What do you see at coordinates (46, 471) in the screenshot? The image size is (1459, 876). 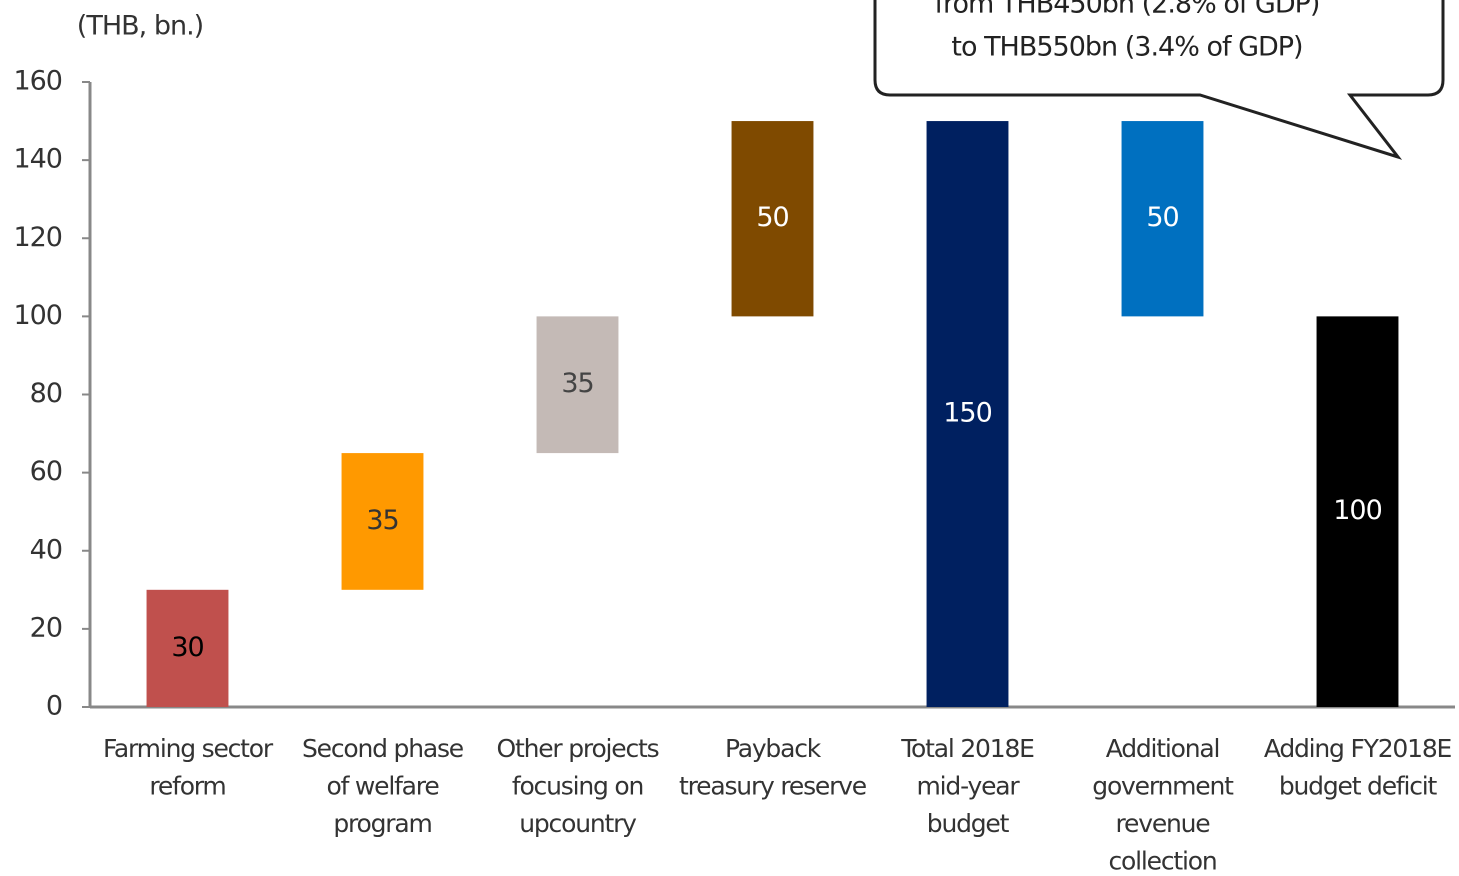 I see `y-tick-label: 60` at bounding box center [46, 471].